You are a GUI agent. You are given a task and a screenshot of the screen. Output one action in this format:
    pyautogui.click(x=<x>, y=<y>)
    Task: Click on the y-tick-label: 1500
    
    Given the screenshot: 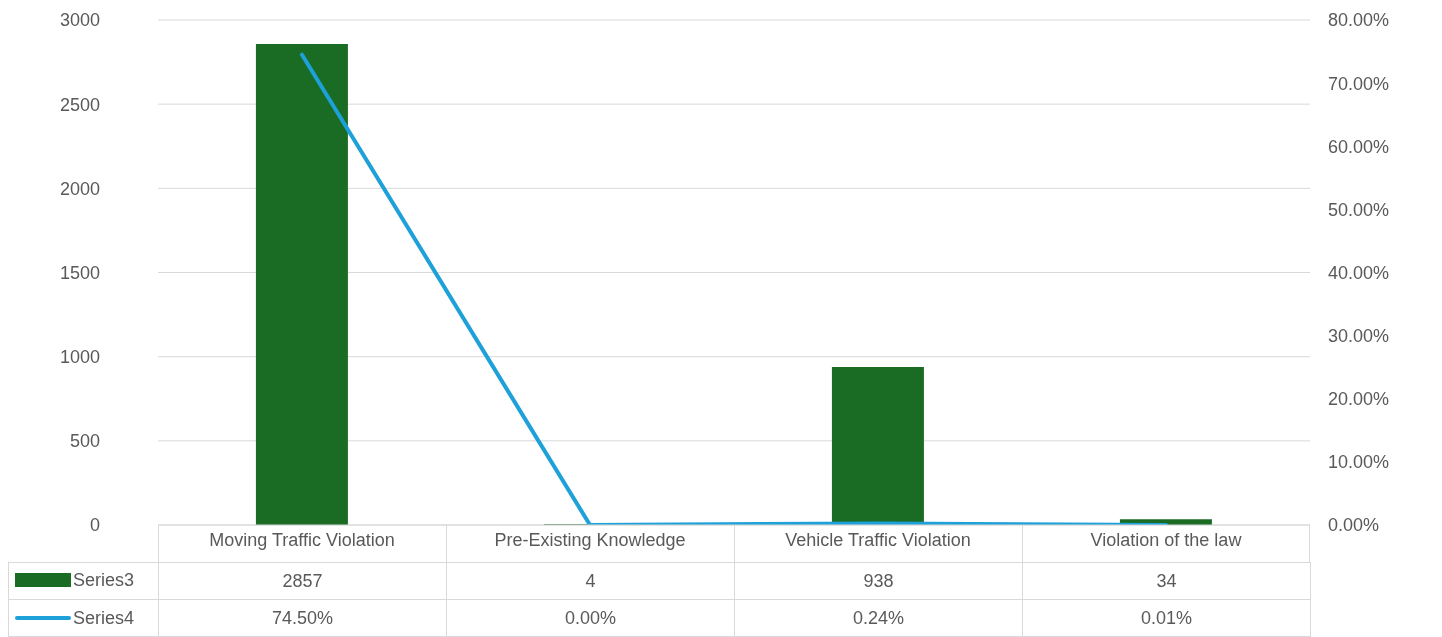 What is the action you would take?
    pyautogui.click(x=79, y=272)
    